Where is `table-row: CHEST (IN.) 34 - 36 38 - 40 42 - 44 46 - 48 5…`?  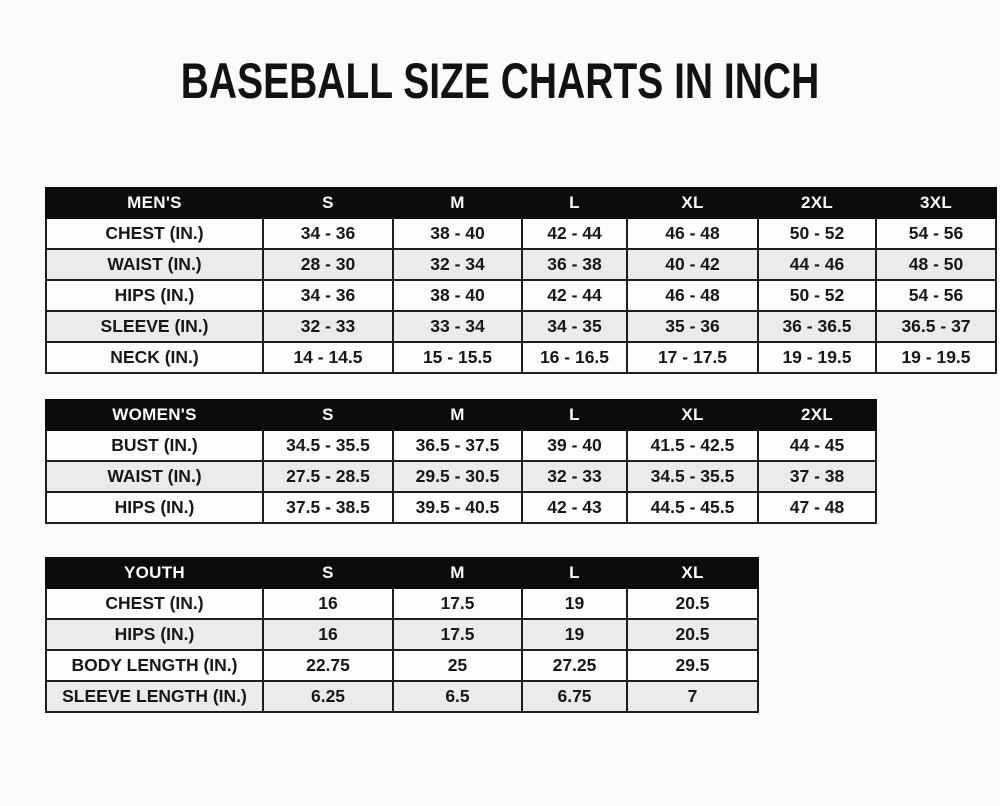 table-row: CHEST (IN.) 34 - 36 38 - 40 42 - 44 46 - 48 5… is located at coordinates (521, 233).